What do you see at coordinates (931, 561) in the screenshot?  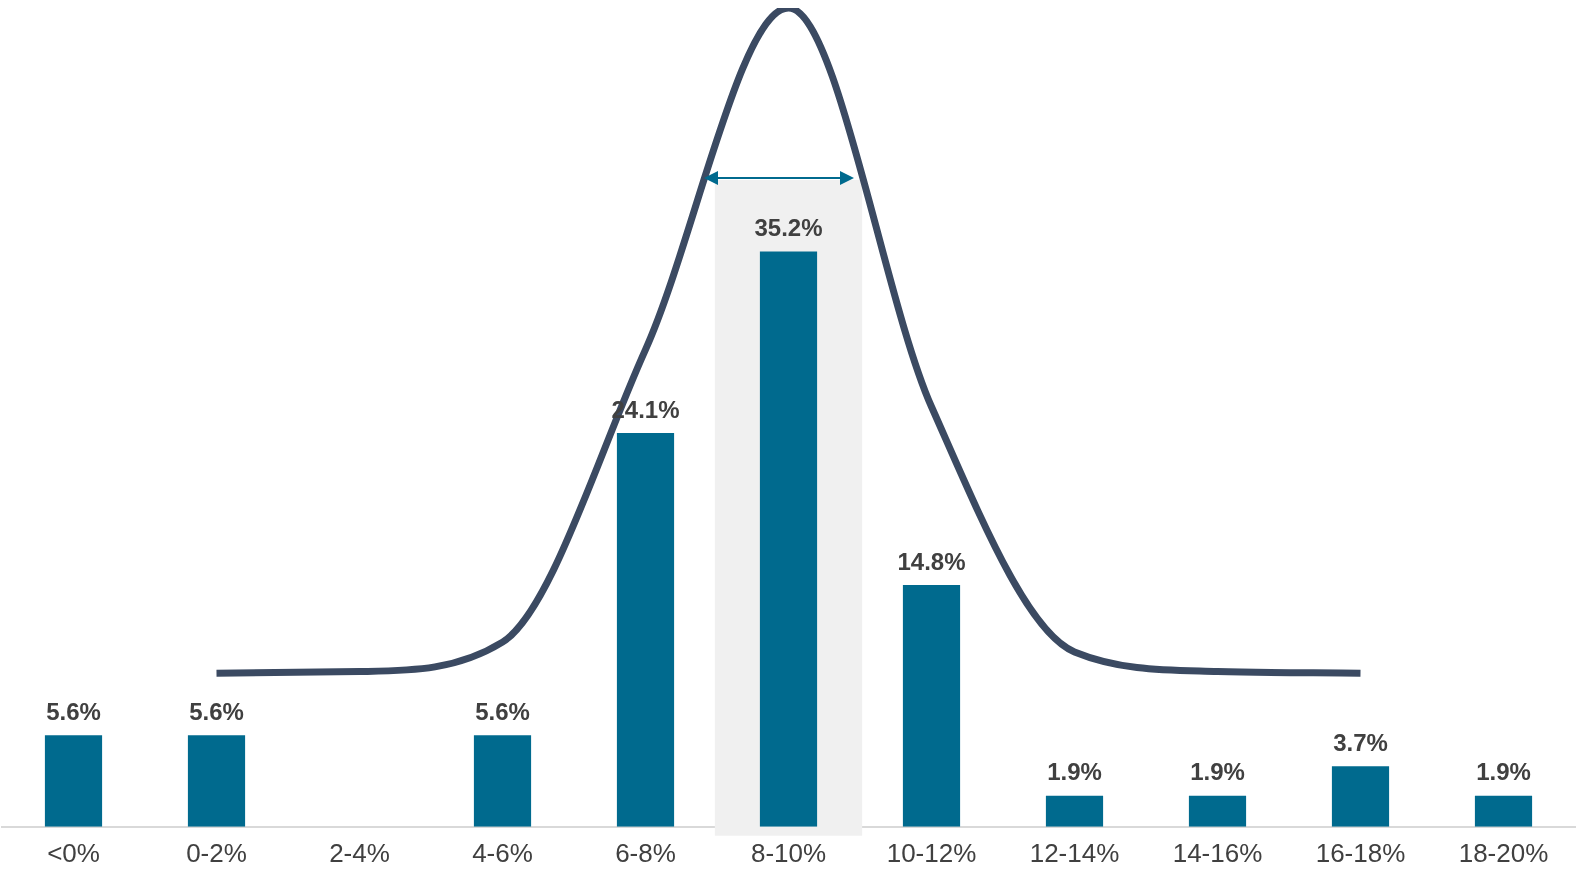 I see `data-label: 14.8%` at bounding box center [931, 561].